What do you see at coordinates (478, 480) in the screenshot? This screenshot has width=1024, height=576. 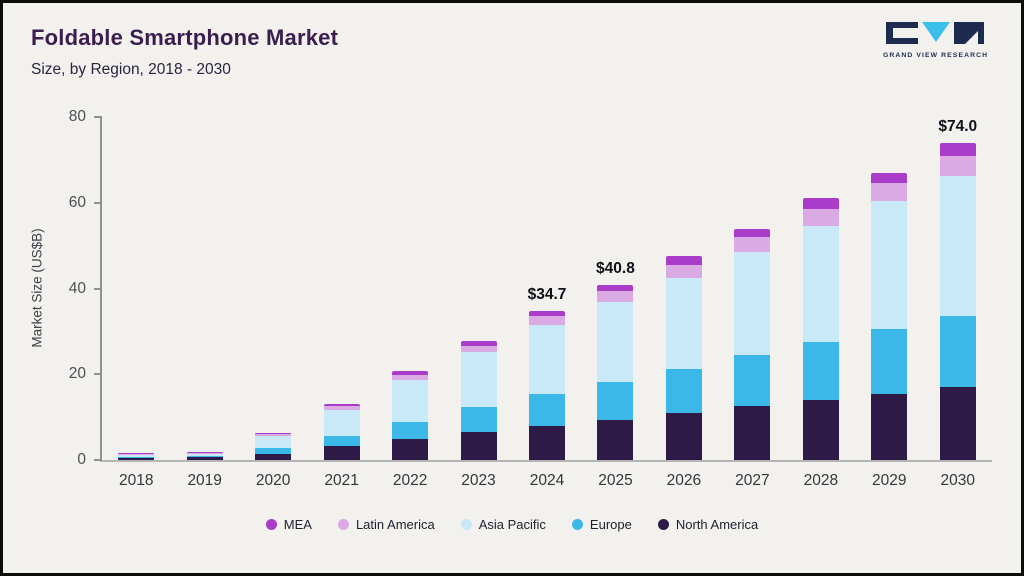 I see `x-tick-label-2023: 2023` at bounding box center [478, 480].